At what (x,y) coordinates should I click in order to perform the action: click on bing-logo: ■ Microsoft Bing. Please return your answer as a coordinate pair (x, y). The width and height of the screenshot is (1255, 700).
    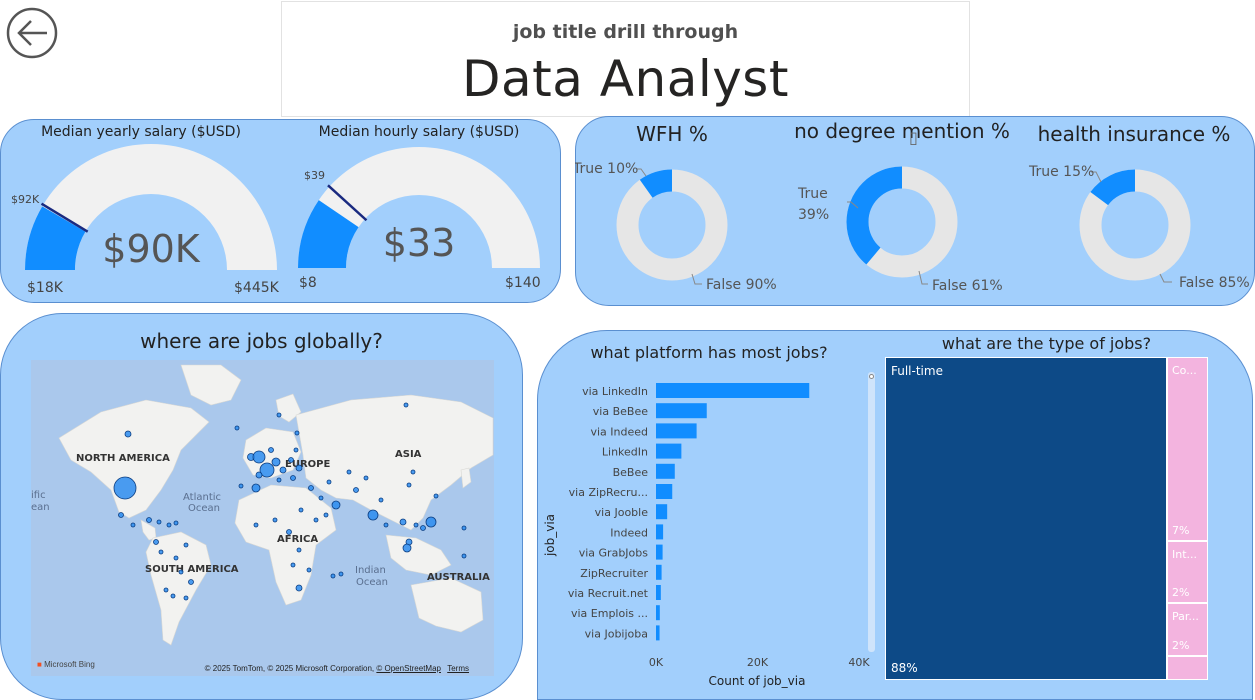
    Looking at the image, I should click on (66, 664).